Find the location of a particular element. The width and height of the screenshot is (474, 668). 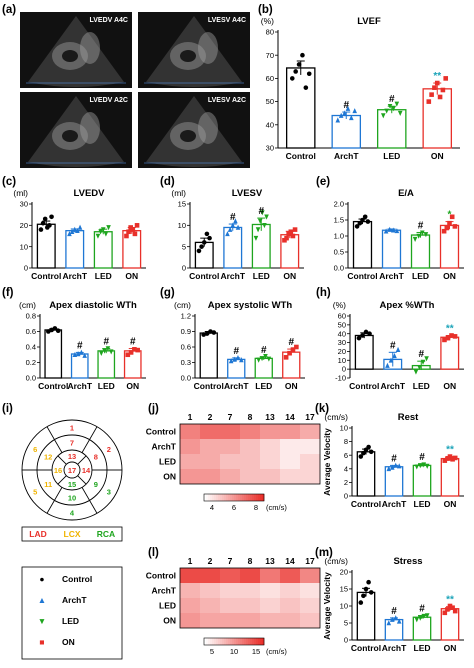

segment-label: 13 is located at coordinates (72, 456).